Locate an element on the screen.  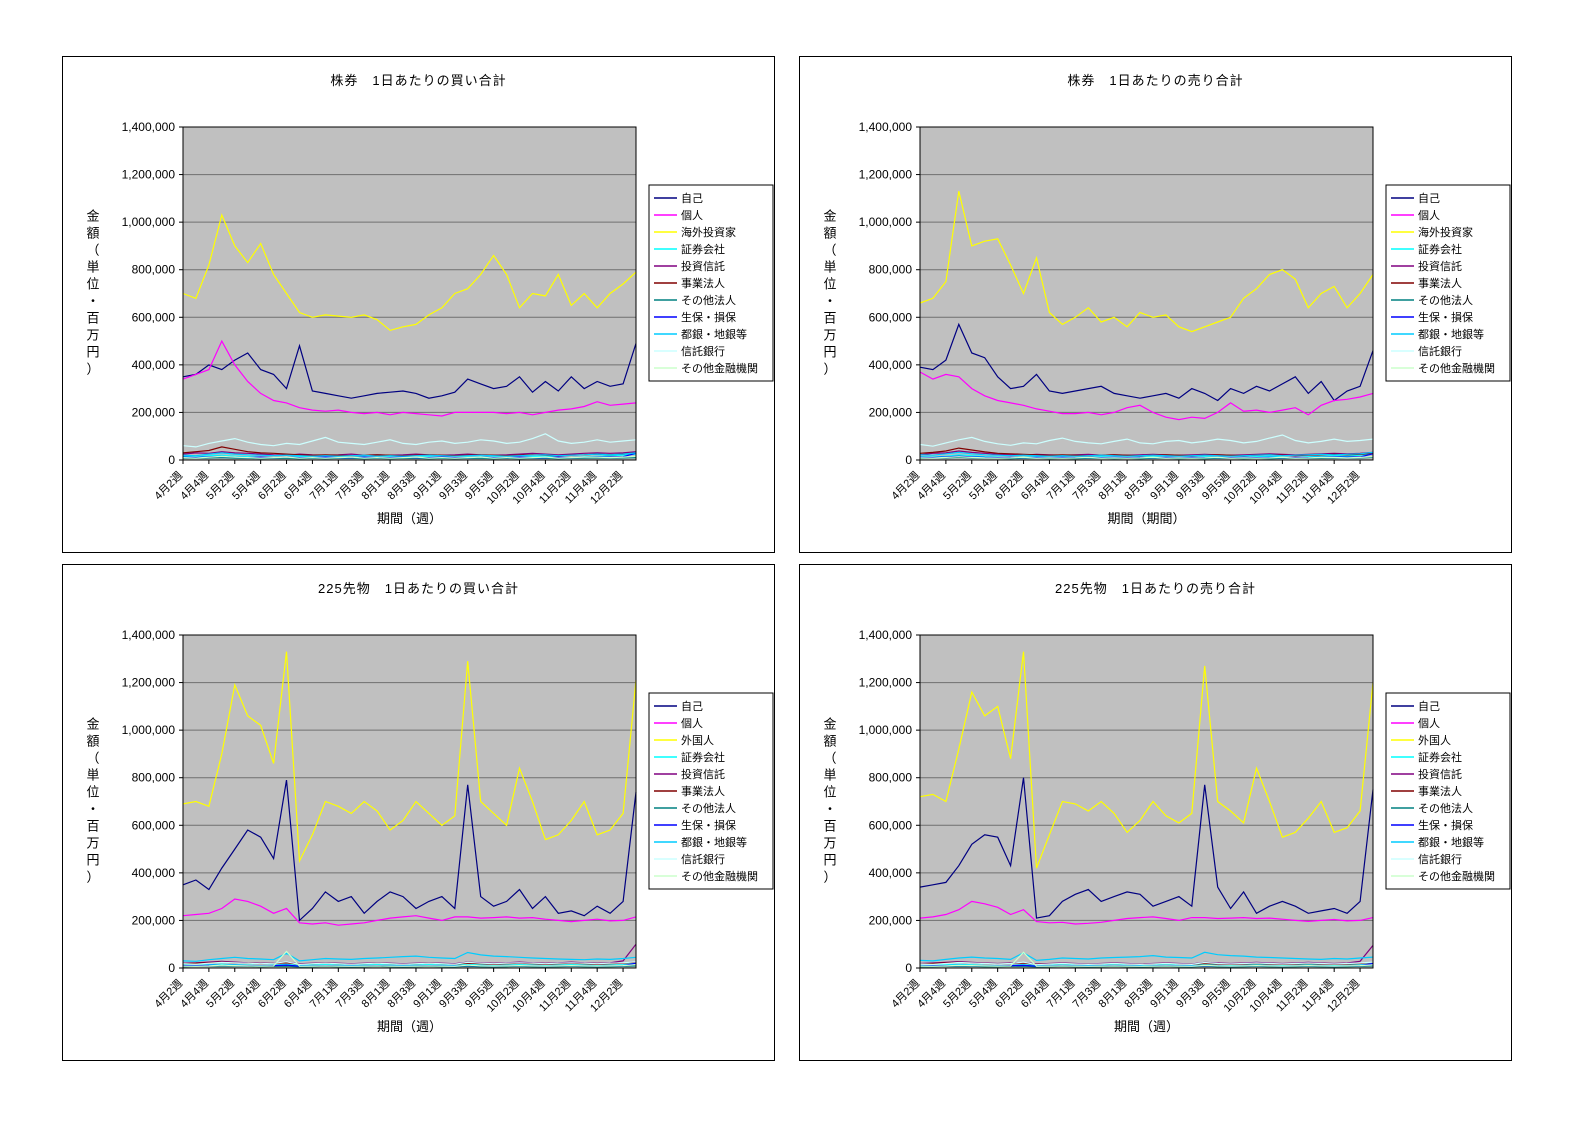
x-tick-label: 9月3週 is located at coordinates (1189, 485).